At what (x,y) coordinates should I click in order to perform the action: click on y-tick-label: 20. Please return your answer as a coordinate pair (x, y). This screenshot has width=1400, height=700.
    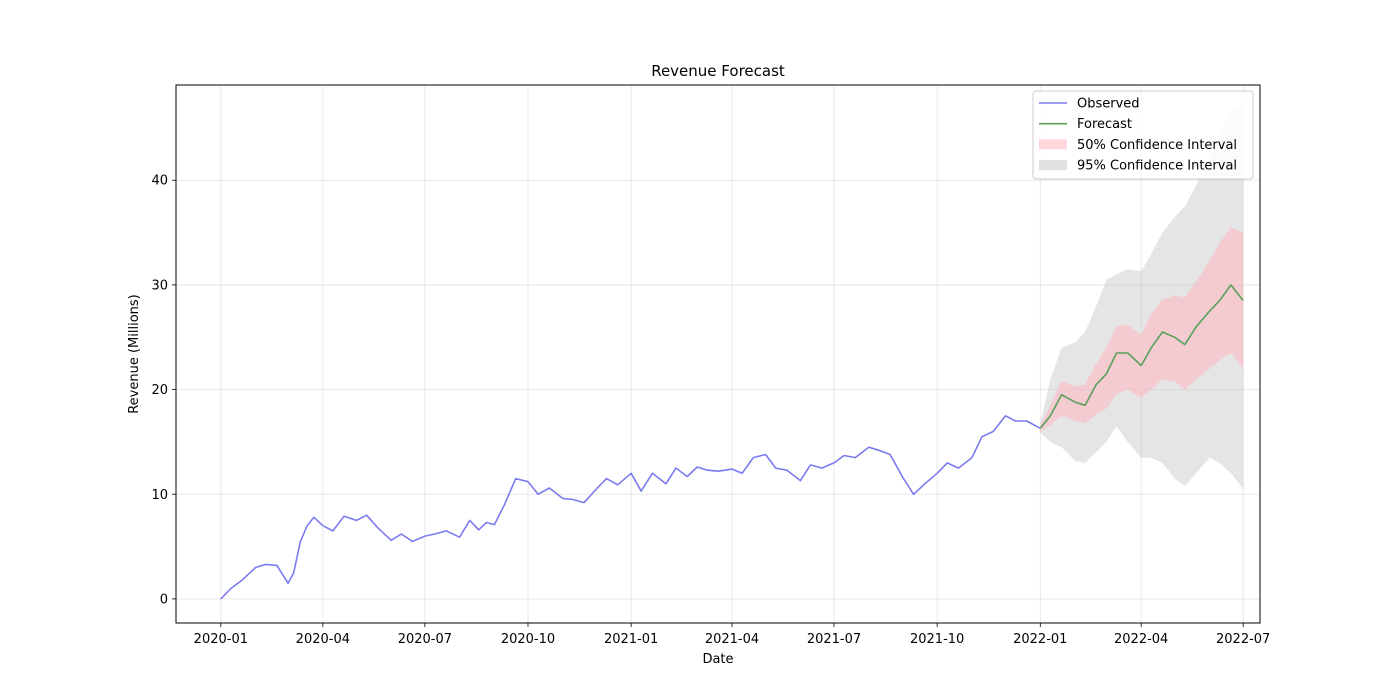
    Looking at the image, I should click on (159, 390).